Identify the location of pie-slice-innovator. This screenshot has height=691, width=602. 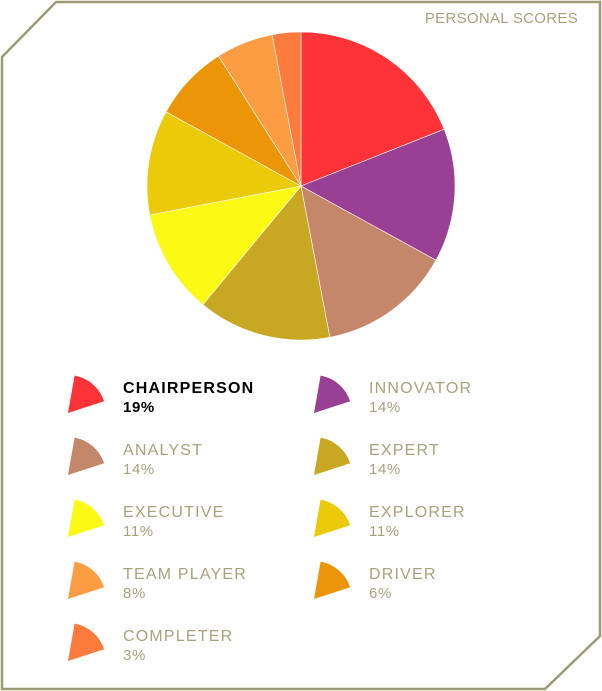
(378, 194).